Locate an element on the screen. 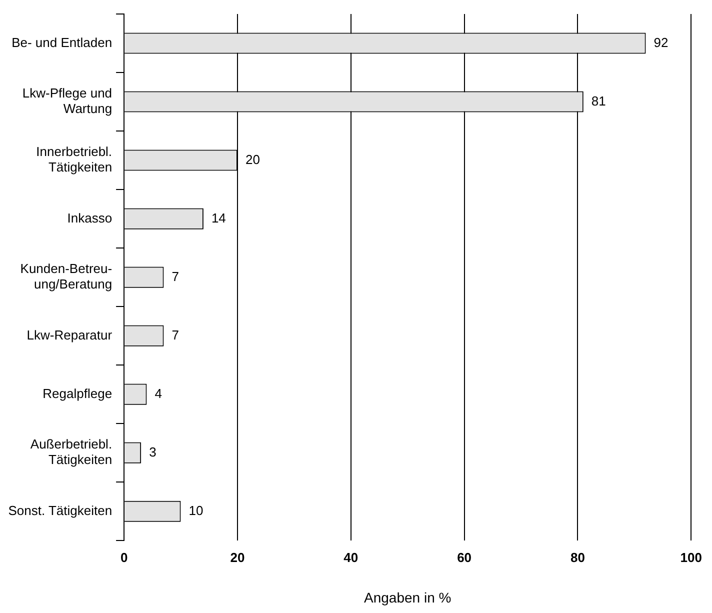 The height and width of the screenshot is (613, 712). x-tick-label: 60 is located at coordinates (464, 557).